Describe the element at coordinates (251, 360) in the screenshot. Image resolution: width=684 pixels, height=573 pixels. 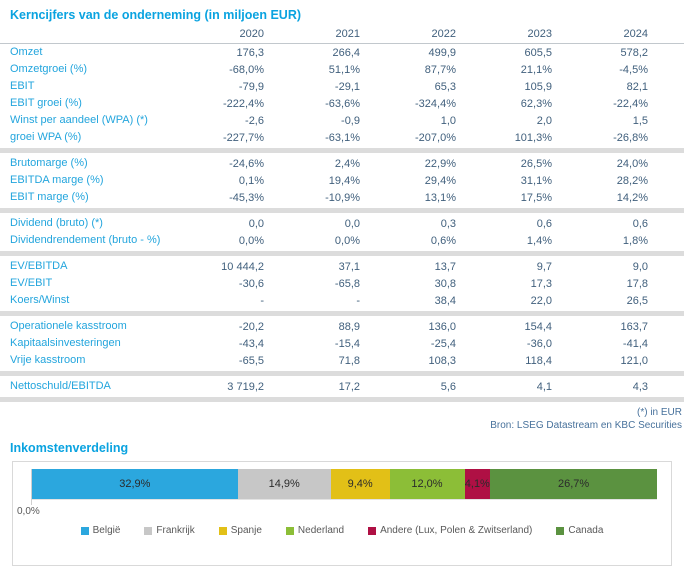
I see `cell-value: -65,5` at that location.